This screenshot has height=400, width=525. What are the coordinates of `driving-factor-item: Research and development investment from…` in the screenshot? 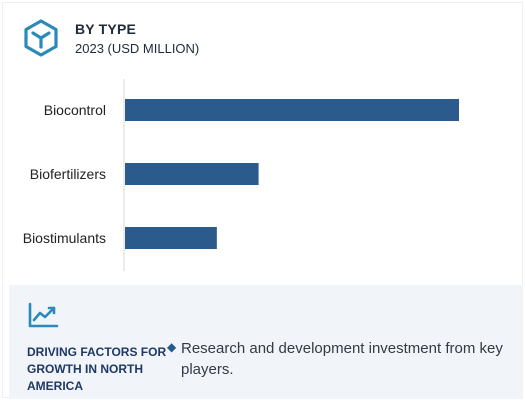 It's located at (342, 359).